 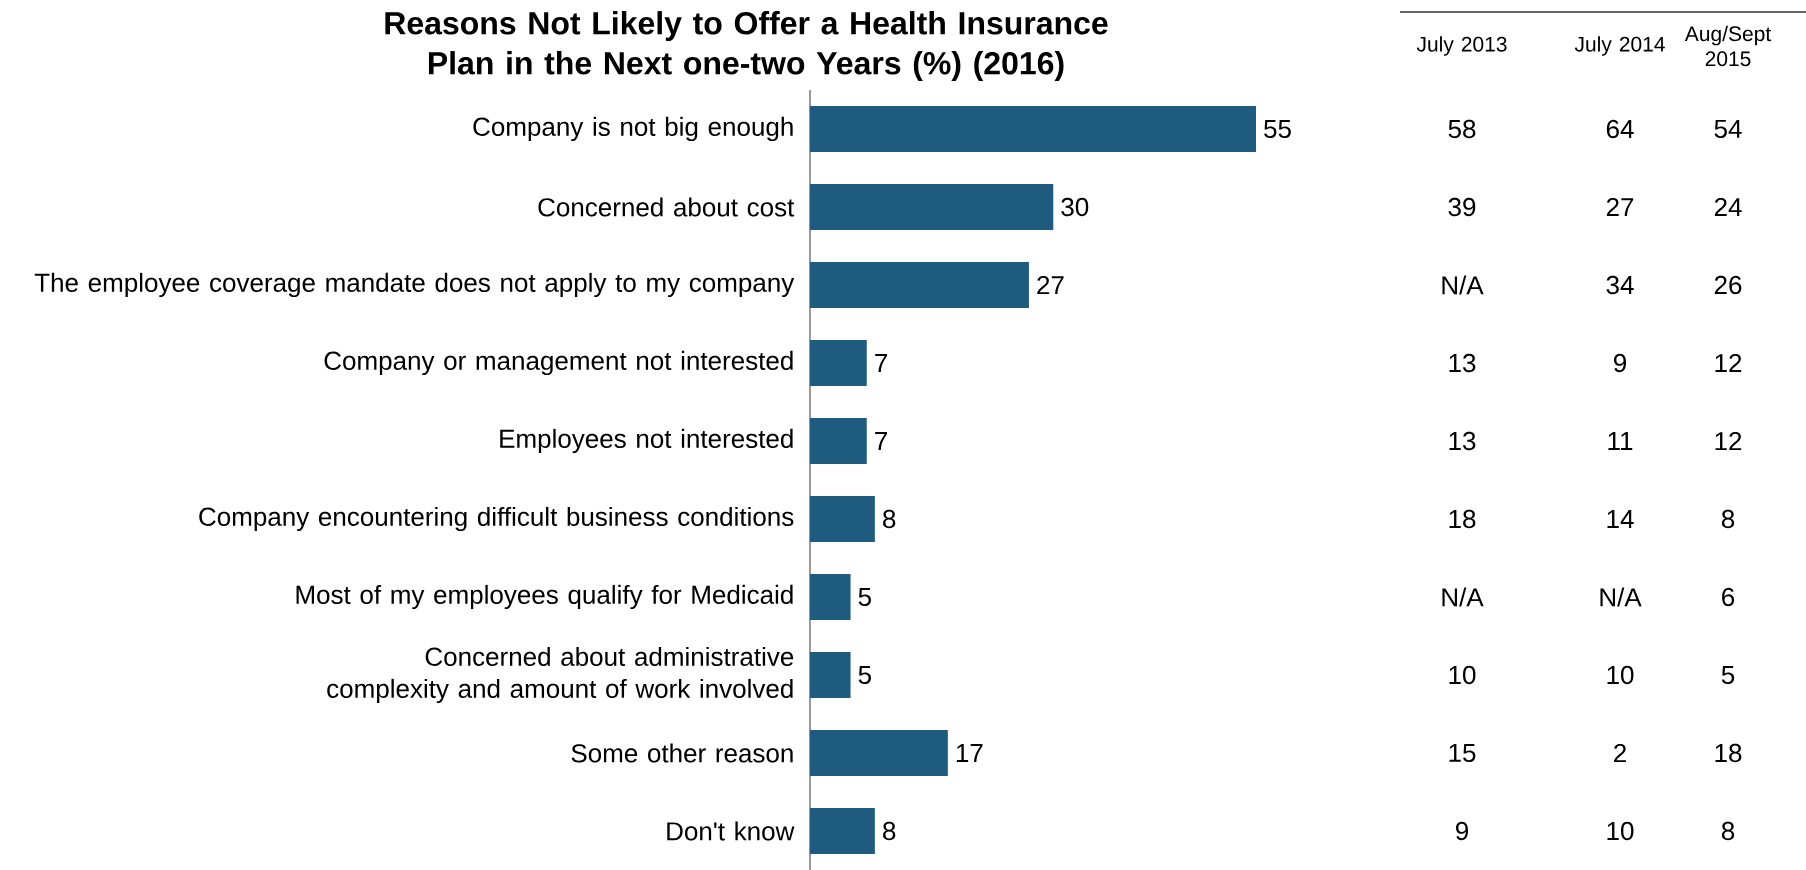 What do you see at coordinates (1620, 519) in the screenshot?
I see `text: 14` at bounding box center [1620, 519].